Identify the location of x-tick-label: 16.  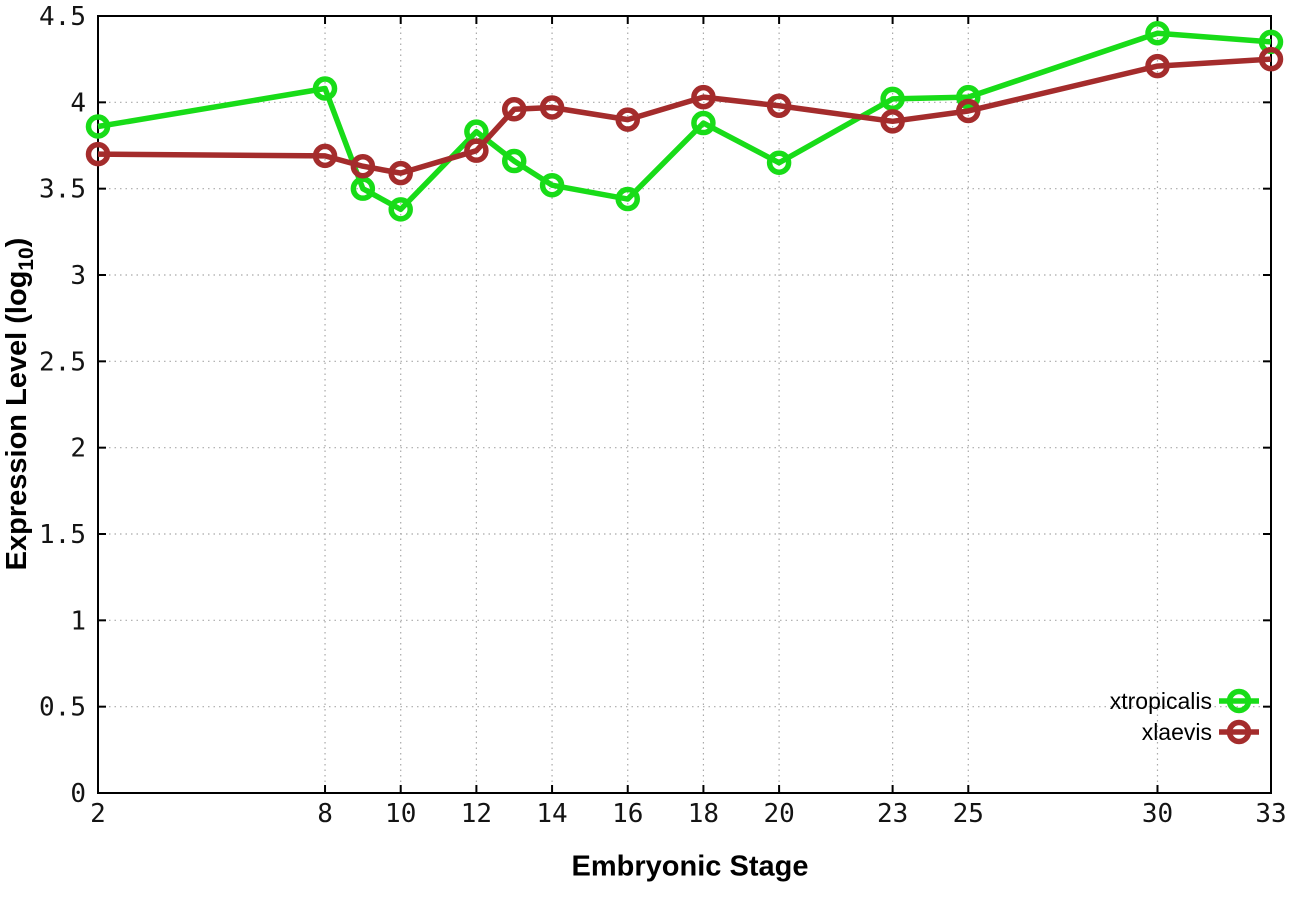
(627, 814).